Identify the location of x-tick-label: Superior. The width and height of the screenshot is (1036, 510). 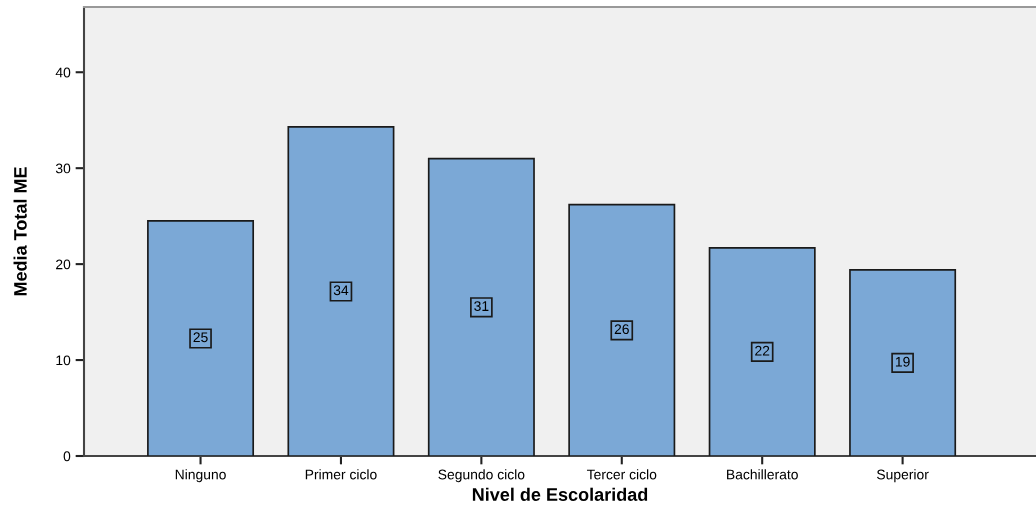
(902, 476).